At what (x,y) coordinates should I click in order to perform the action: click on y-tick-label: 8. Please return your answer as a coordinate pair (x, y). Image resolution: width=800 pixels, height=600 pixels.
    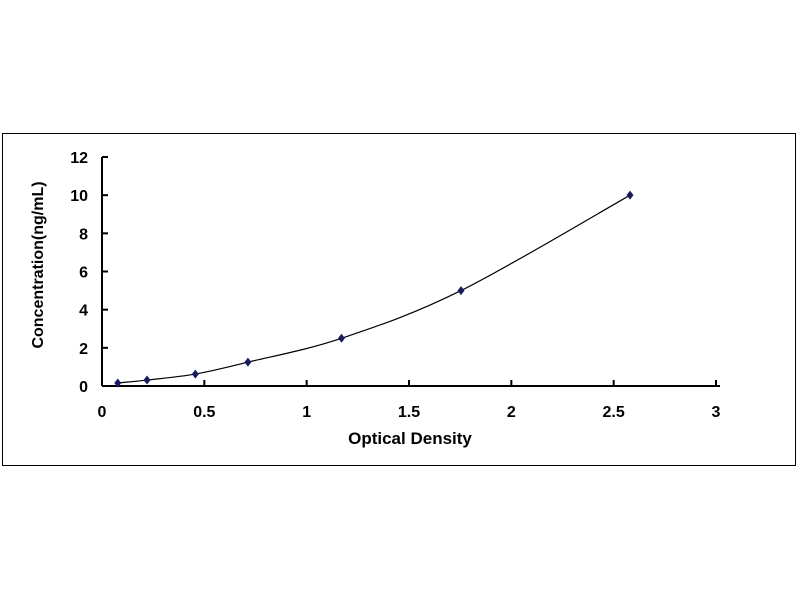
    Looking at the image, I should click on (83, 234).